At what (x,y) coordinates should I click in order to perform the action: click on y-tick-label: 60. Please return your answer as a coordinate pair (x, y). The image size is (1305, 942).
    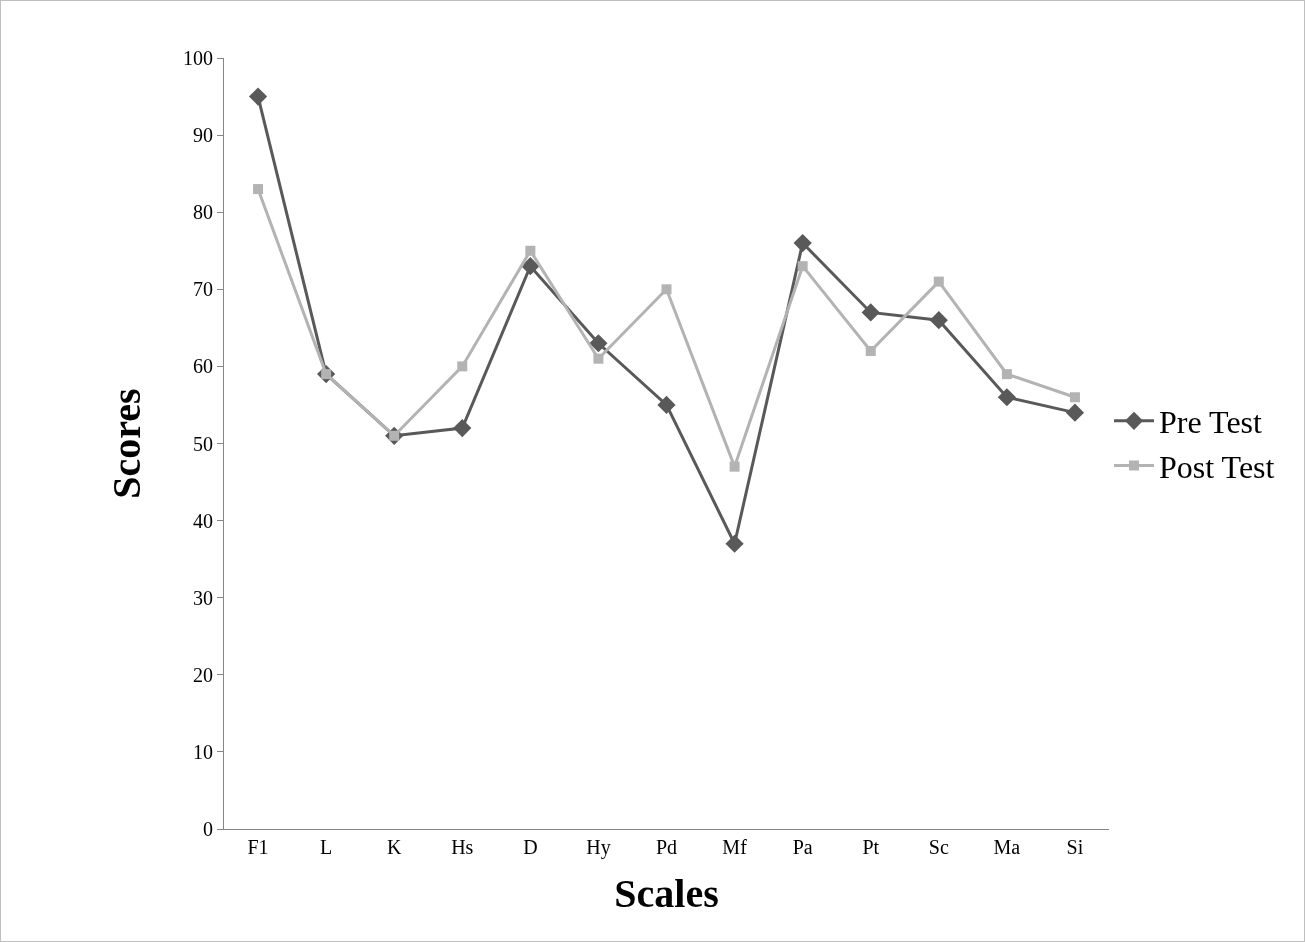
    Looking at the image, I should click on (203, 366).